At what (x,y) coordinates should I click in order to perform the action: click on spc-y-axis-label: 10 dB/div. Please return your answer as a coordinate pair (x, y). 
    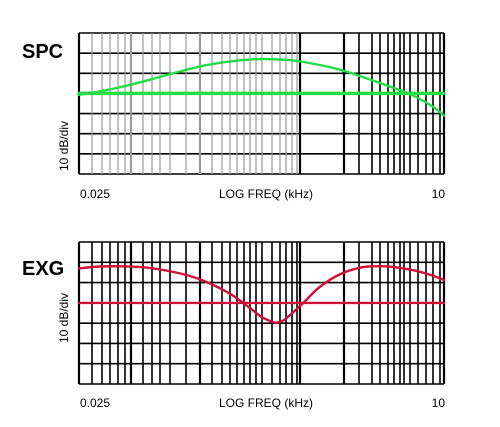
    Looking at the image, I should click on (64, 146).